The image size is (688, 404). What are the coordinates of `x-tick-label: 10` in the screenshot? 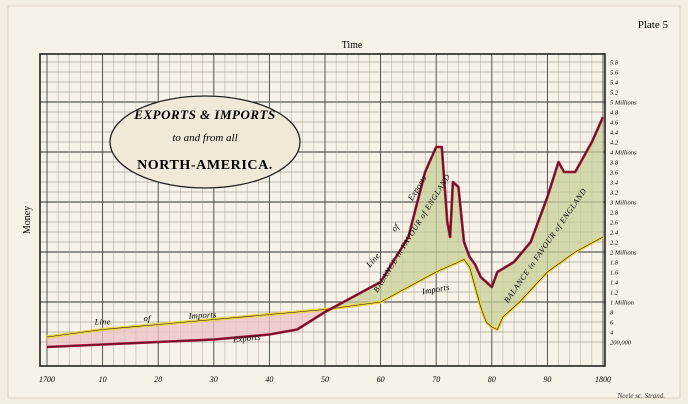 It's located at (103, 379).